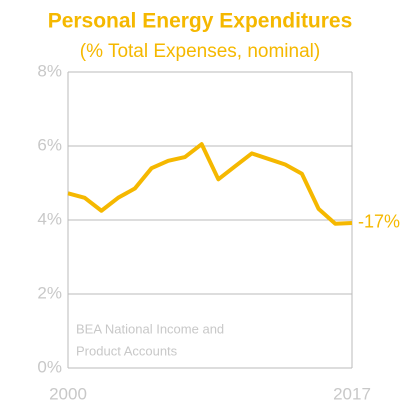 This screenshot has width=419, height=417. What do you see at coordinates (49, 218) in the screenshot?
I see `y-tick-label: 4%` at bounding box center [49, 218].